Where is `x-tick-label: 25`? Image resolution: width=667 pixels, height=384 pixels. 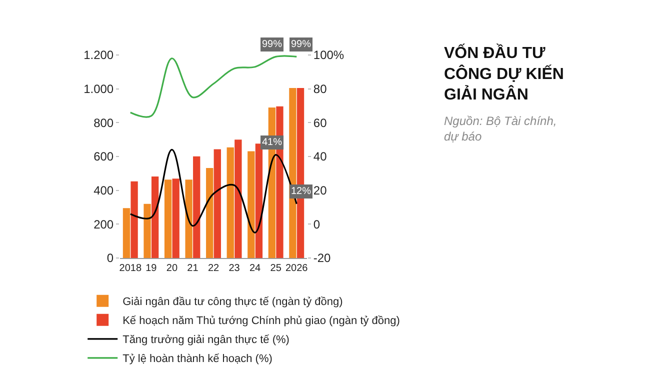
x-tick-label: 25 is located at coordinates (276, 268).